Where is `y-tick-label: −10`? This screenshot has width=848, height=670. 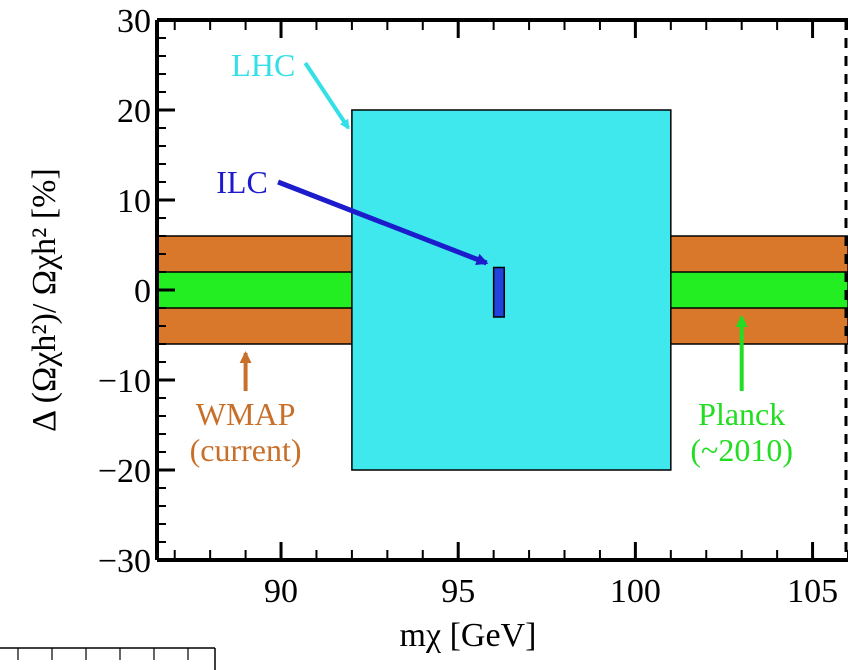 y-tick-label: −10 is located at coordinates (124, 381).